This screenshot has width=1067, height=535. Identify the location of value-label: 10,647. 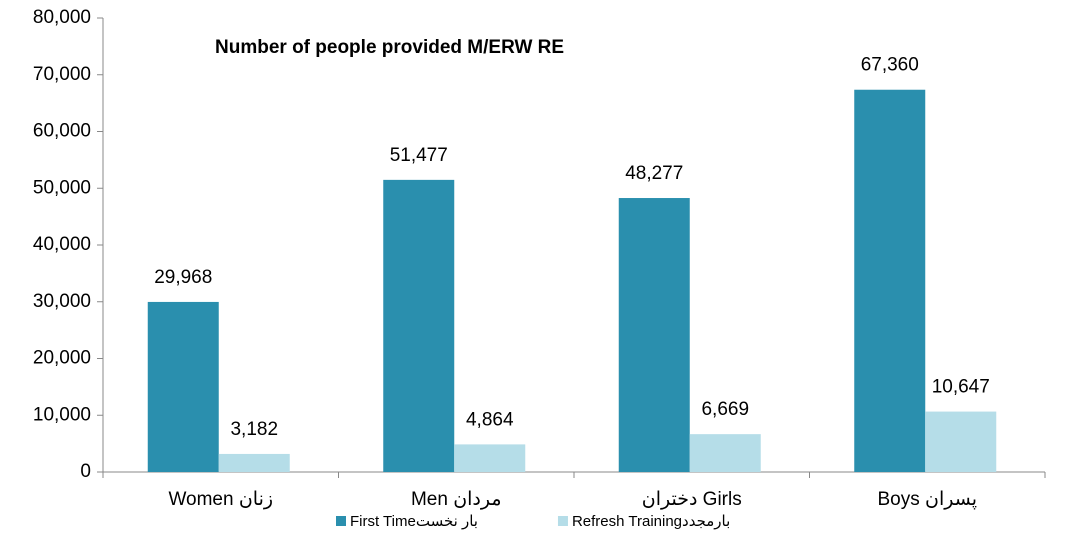
(961, 387).